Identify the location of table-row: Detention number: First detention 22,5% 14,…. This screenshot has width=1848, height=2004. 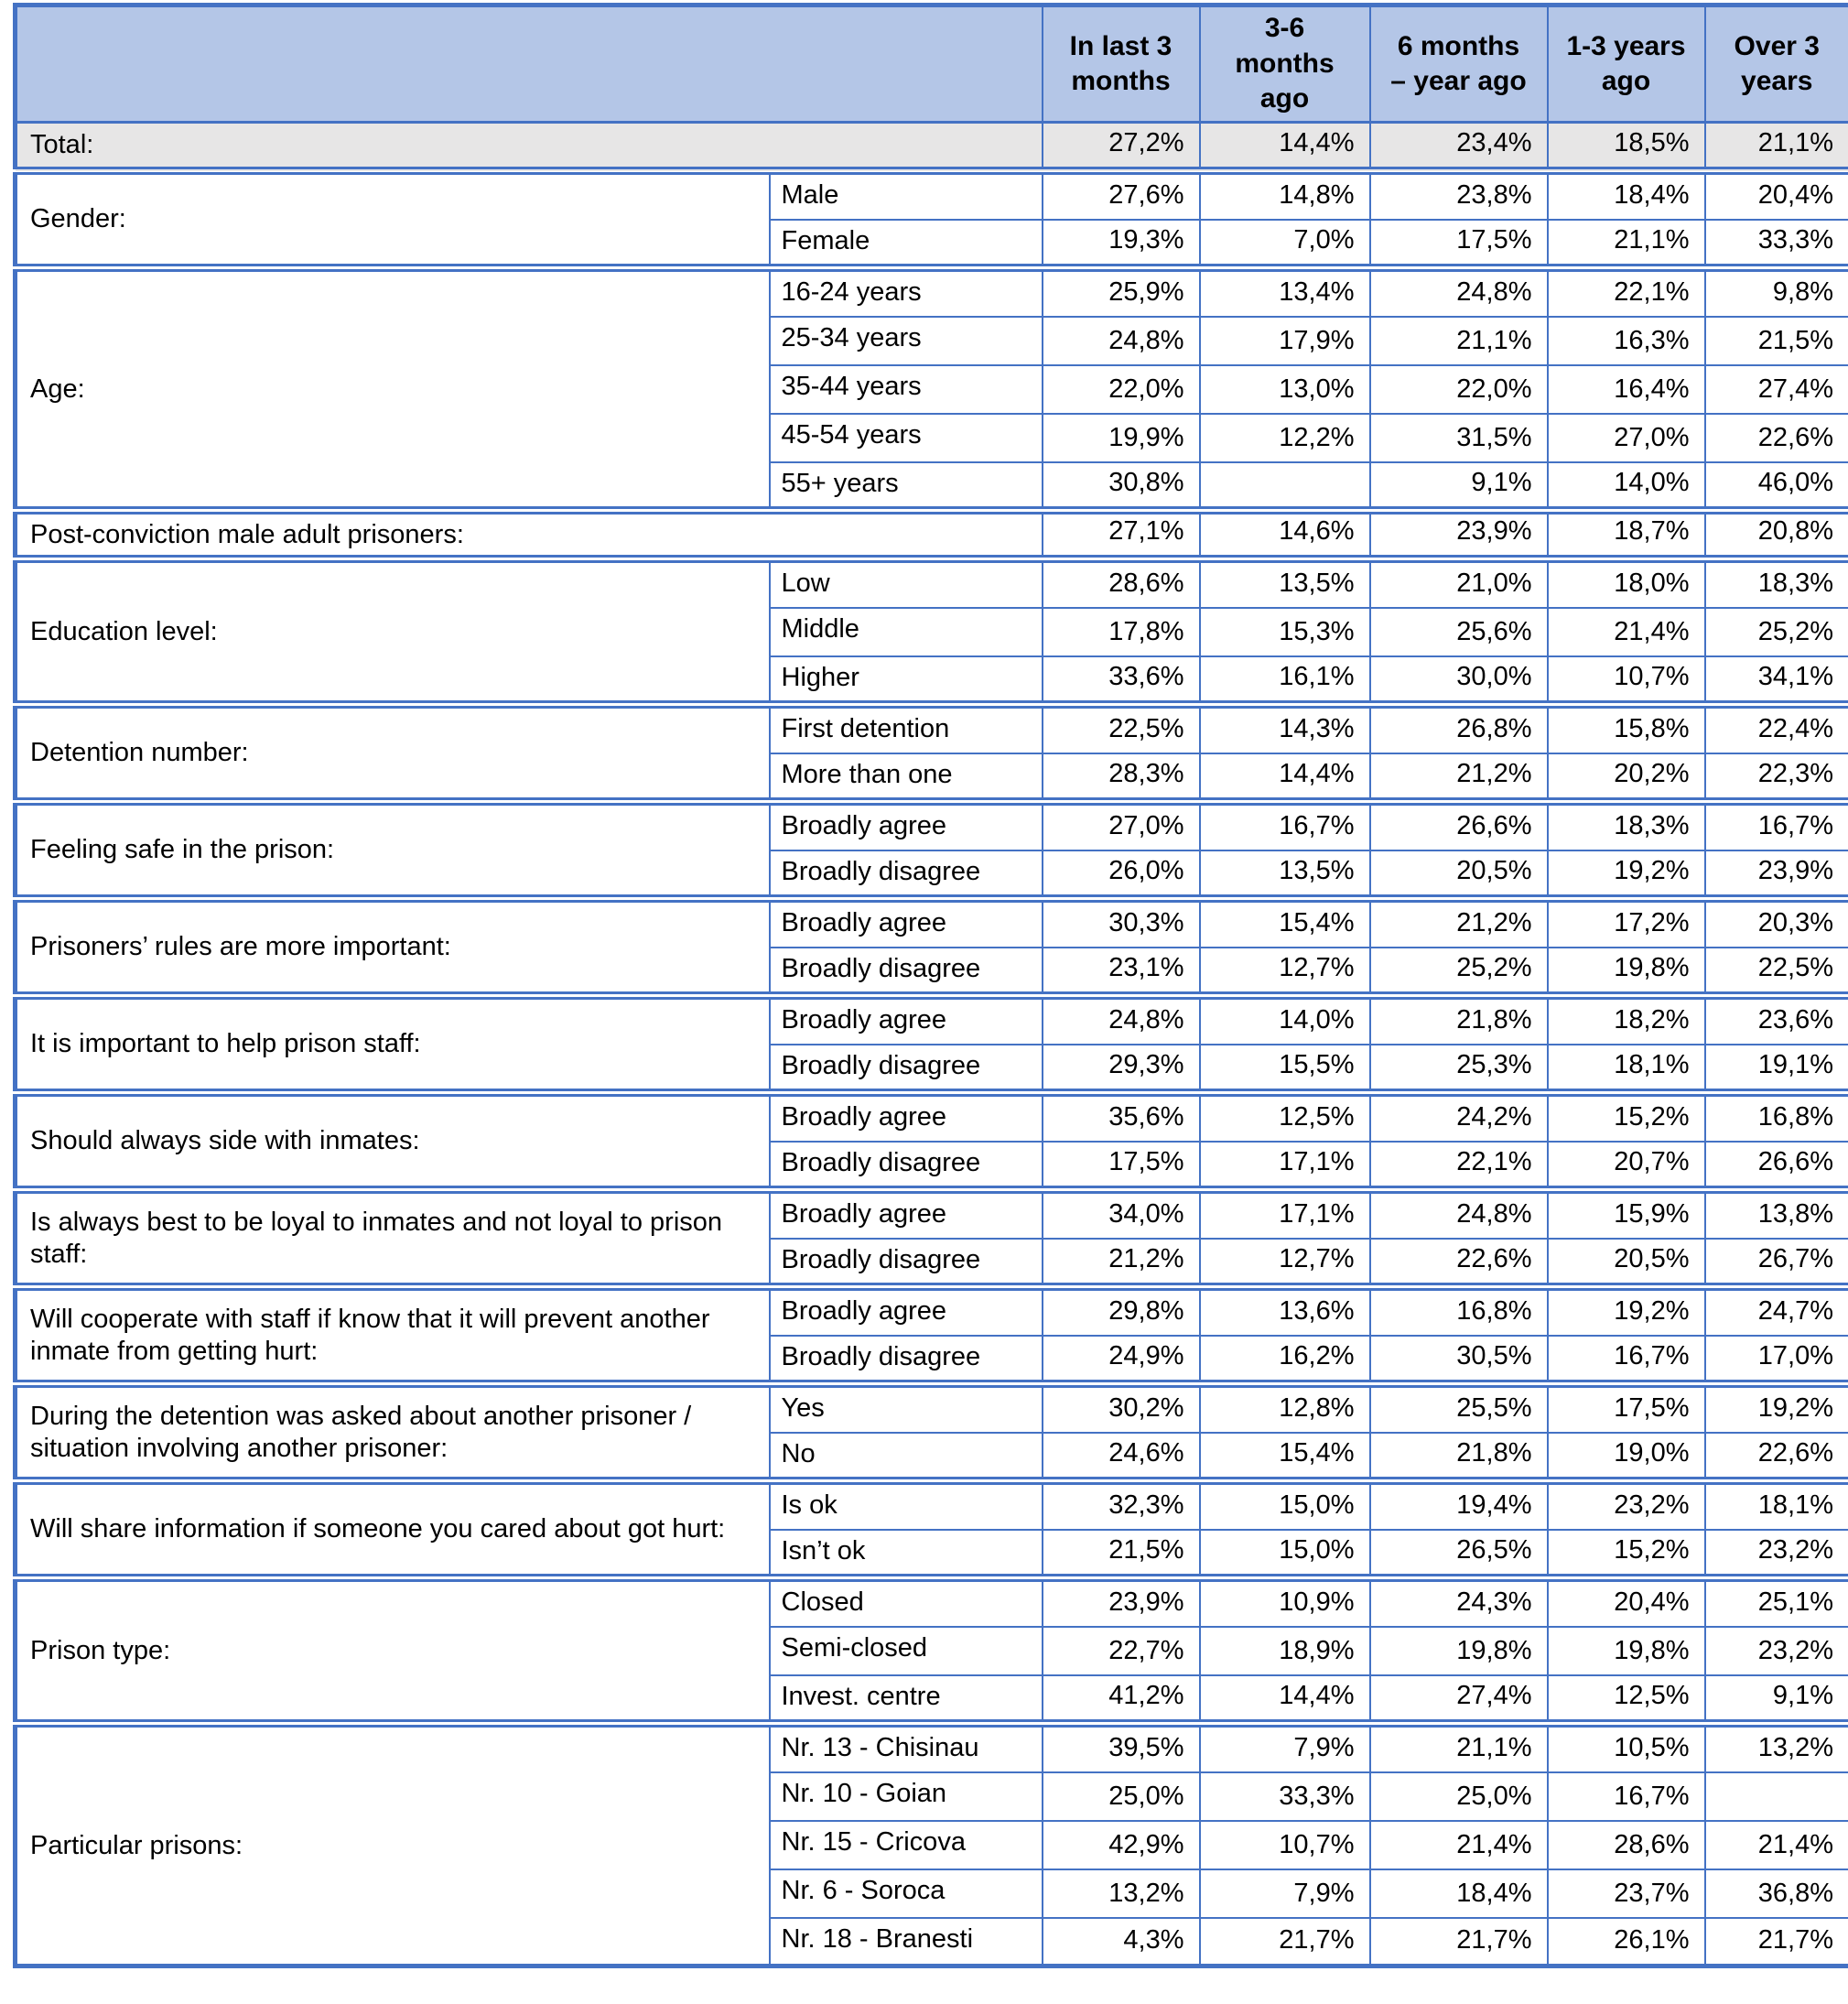
(931, 751).